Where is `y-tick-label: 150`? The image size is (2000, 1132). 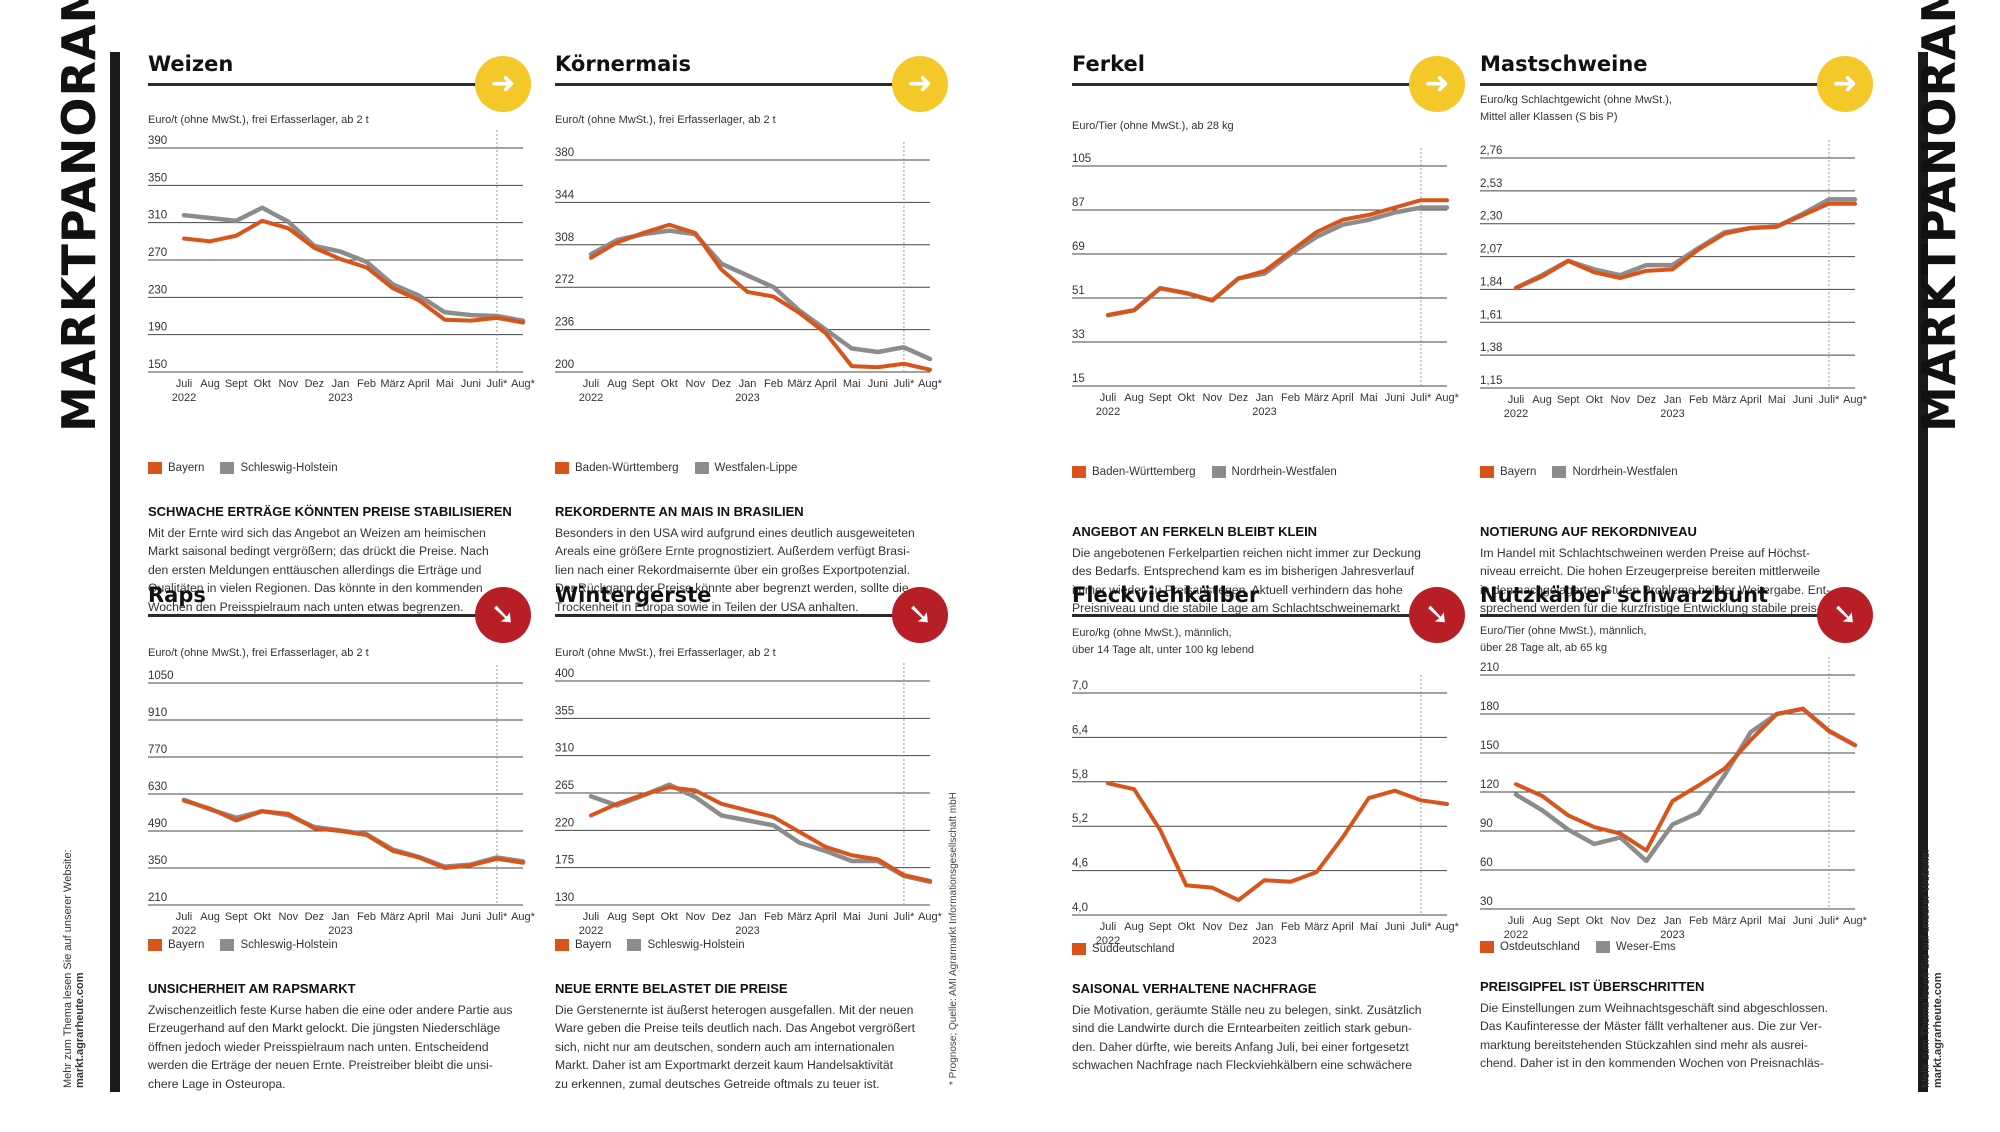 y-tick-label: 150 is located at coordinates (1489, 746).